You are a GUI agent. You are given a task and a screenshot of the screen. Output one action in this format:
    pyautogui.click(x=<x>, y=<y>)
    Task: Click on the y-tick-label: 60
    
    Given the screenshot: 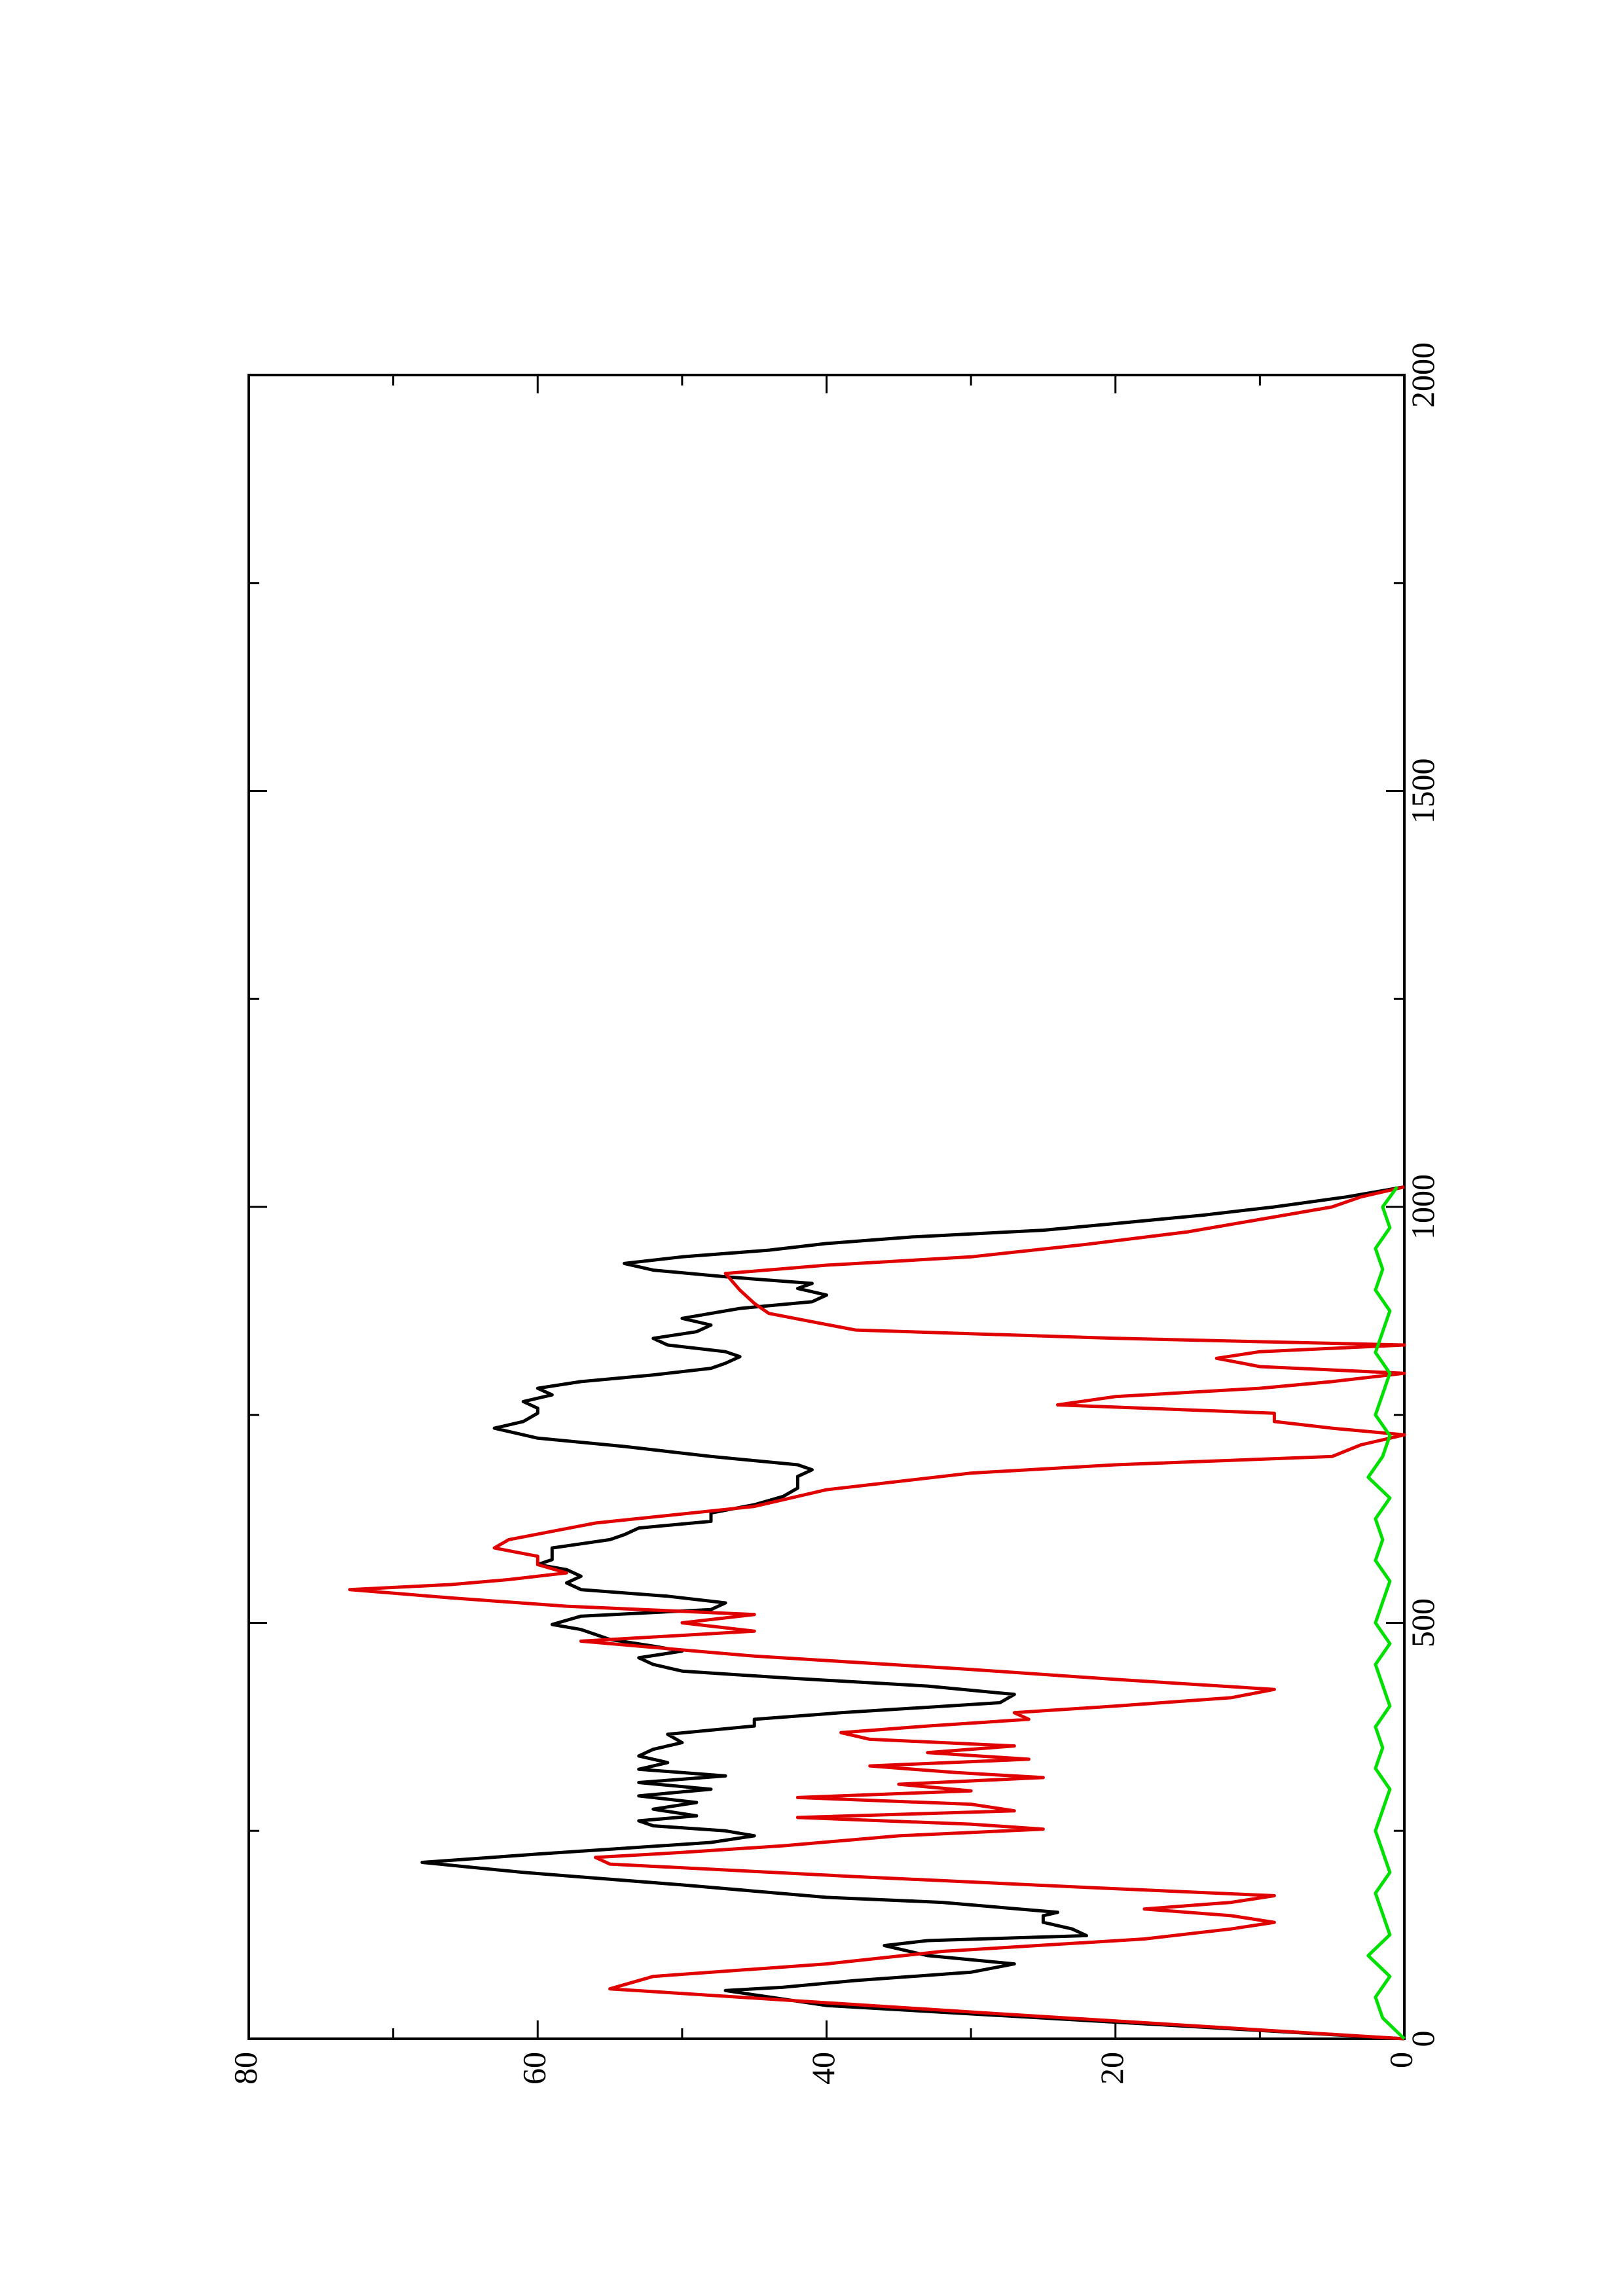 What is the action you would take?
    pyautogui.click(x=534, y=2068)
    